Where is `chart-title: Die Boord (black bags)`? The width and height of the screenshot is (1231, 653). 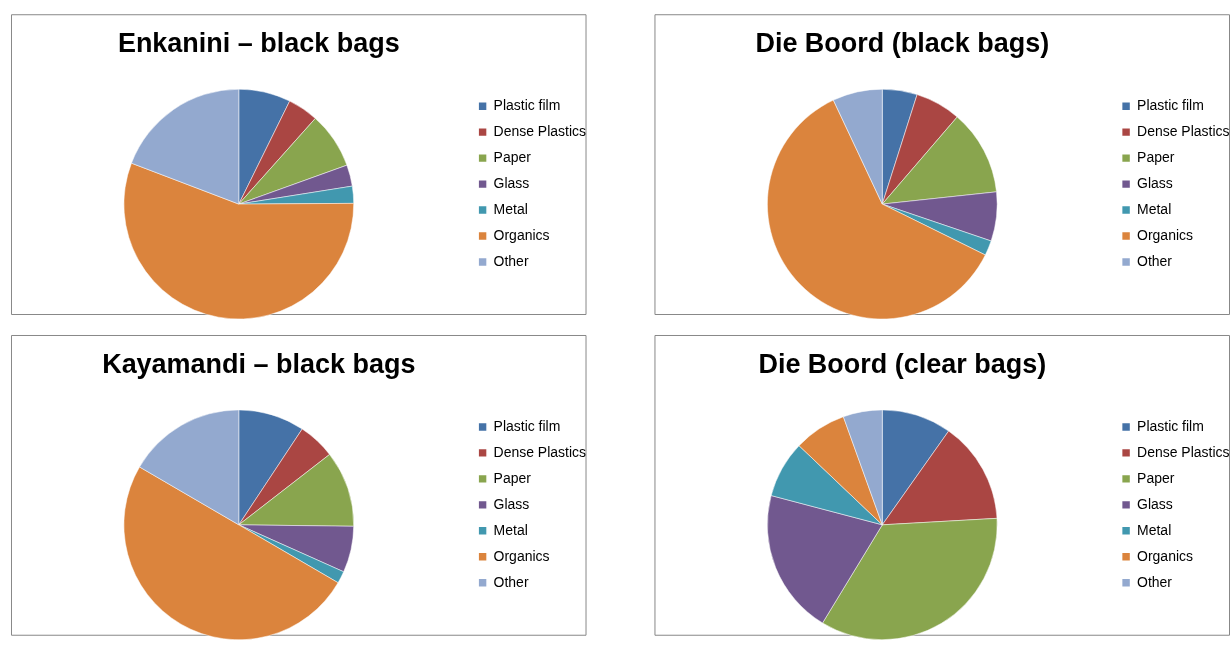
chart-title: Die Boord (black bags) is located at coordinates (902, 43).